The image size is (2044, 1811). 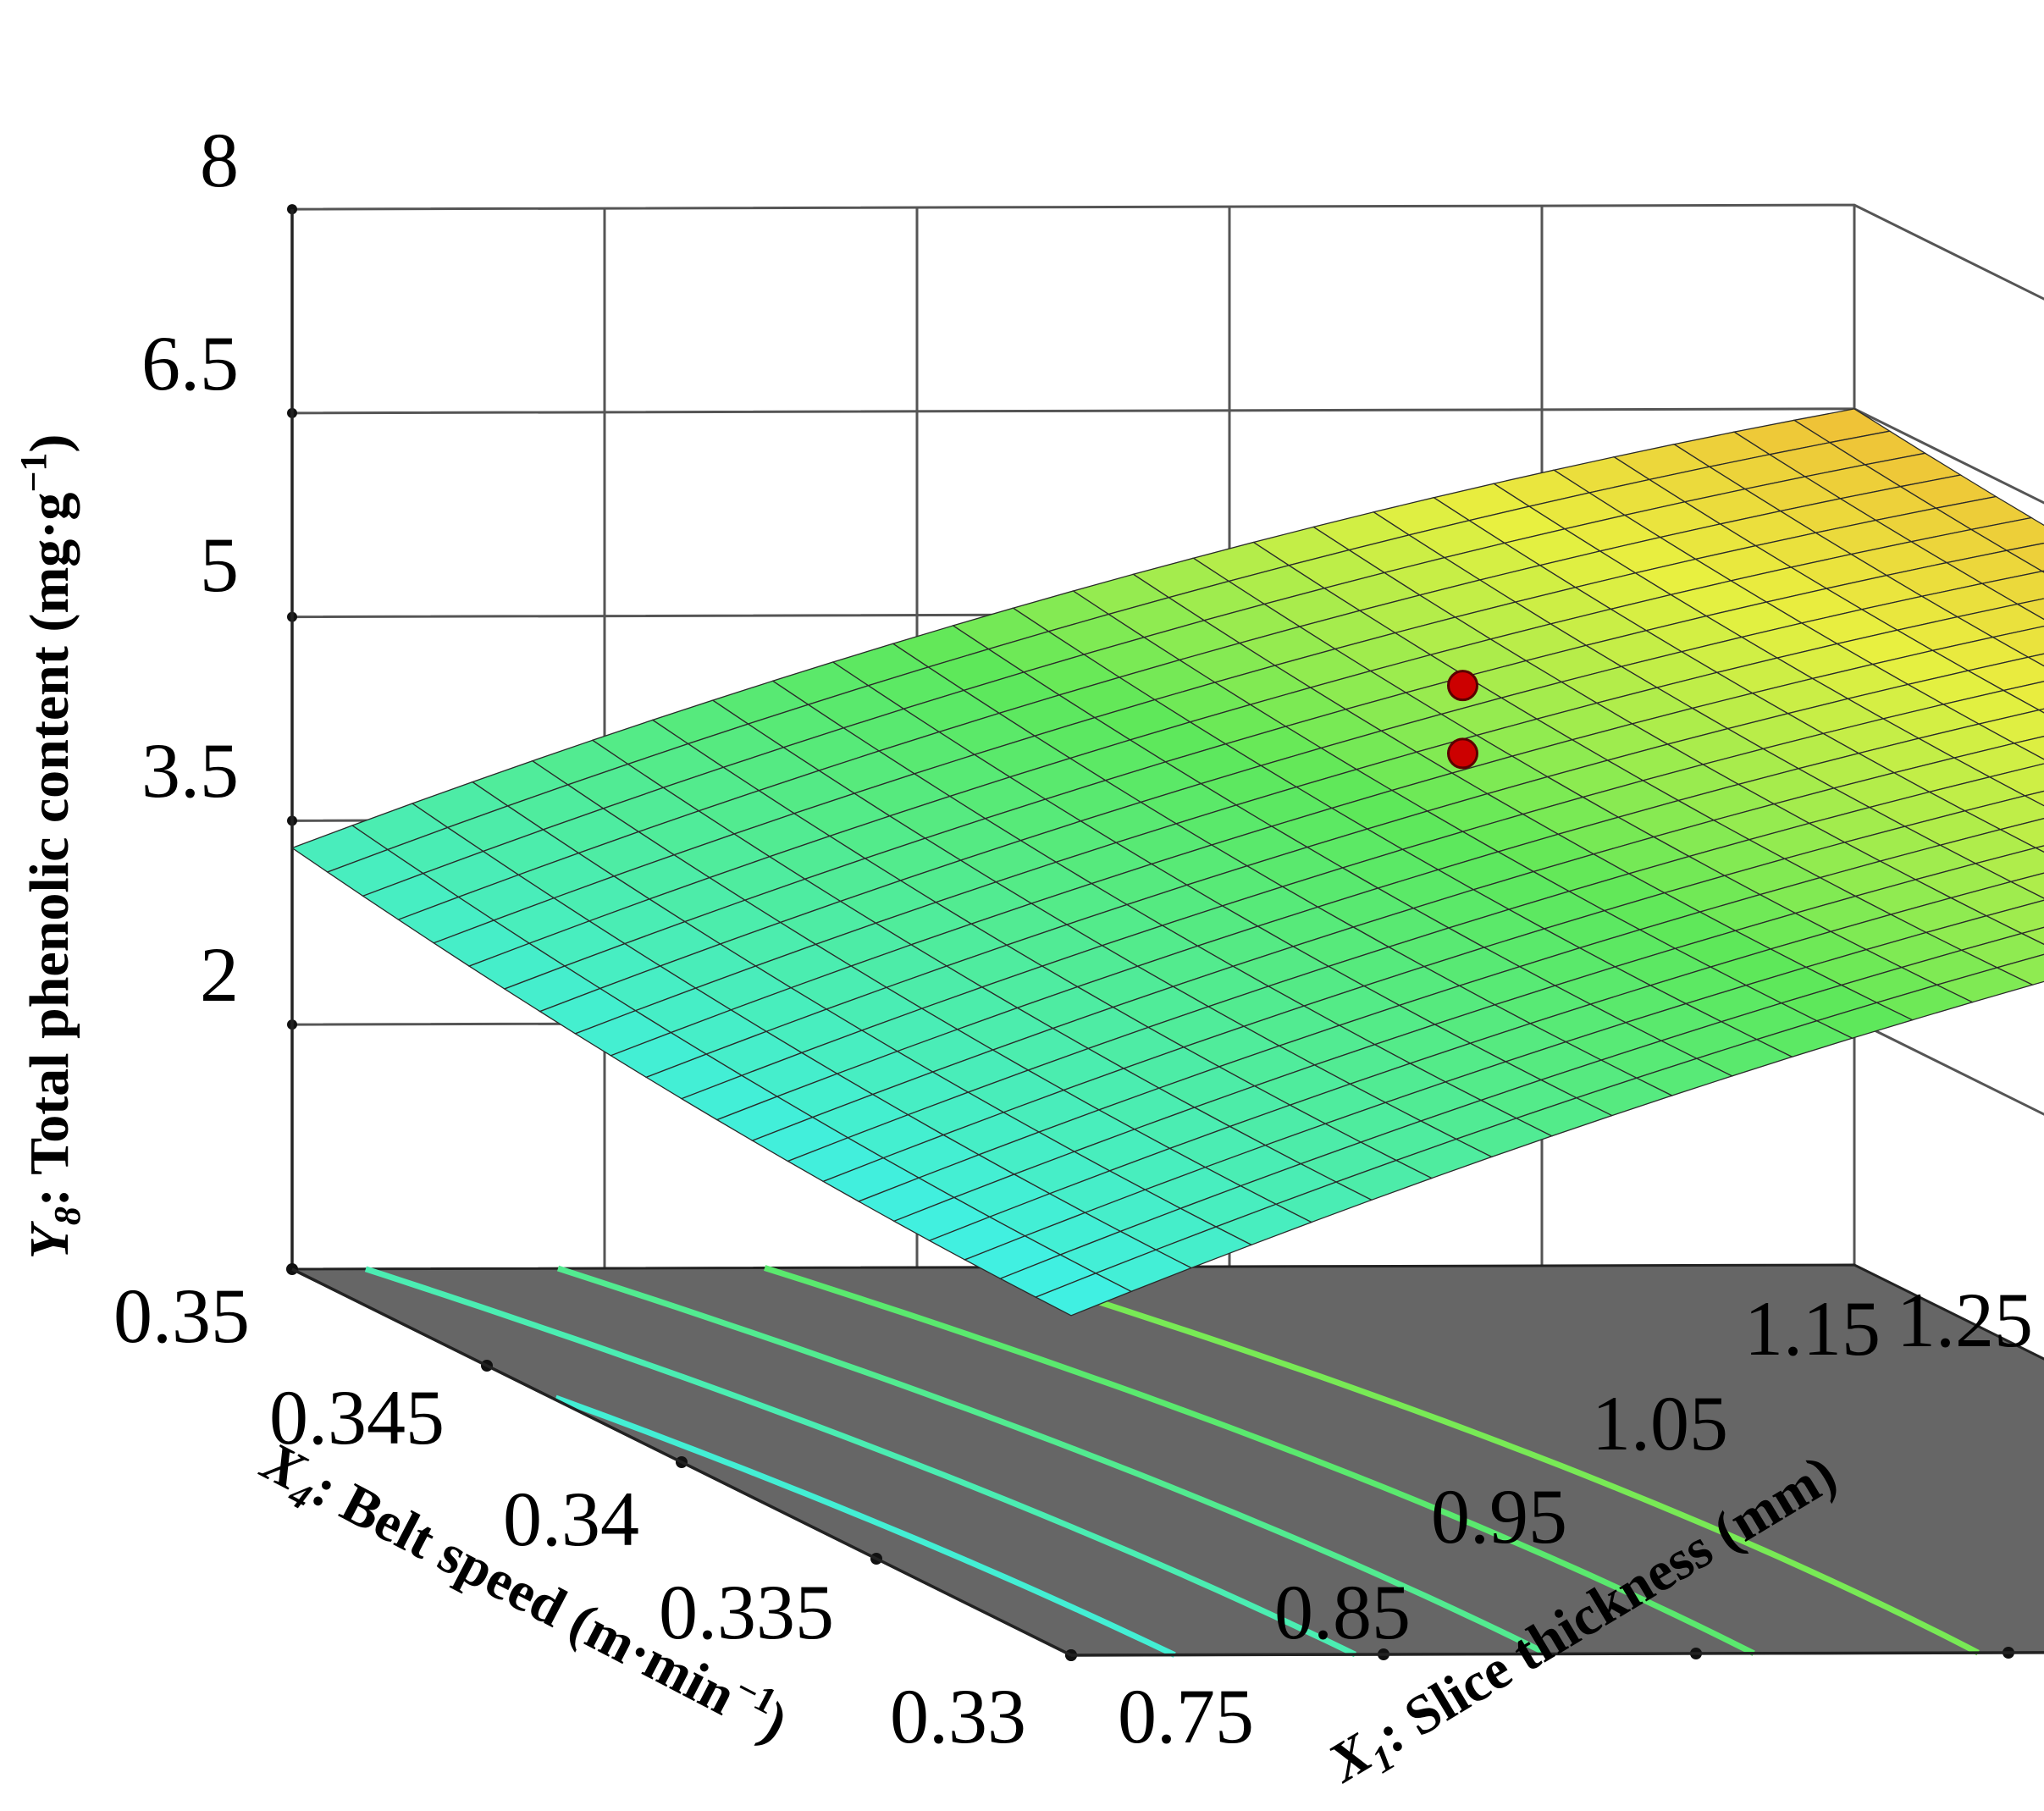 What do you see at coordinates (357, 1417) in the screenshot?
I see `x4-tick-label: 0.345` at bounding box center [357, 1417].